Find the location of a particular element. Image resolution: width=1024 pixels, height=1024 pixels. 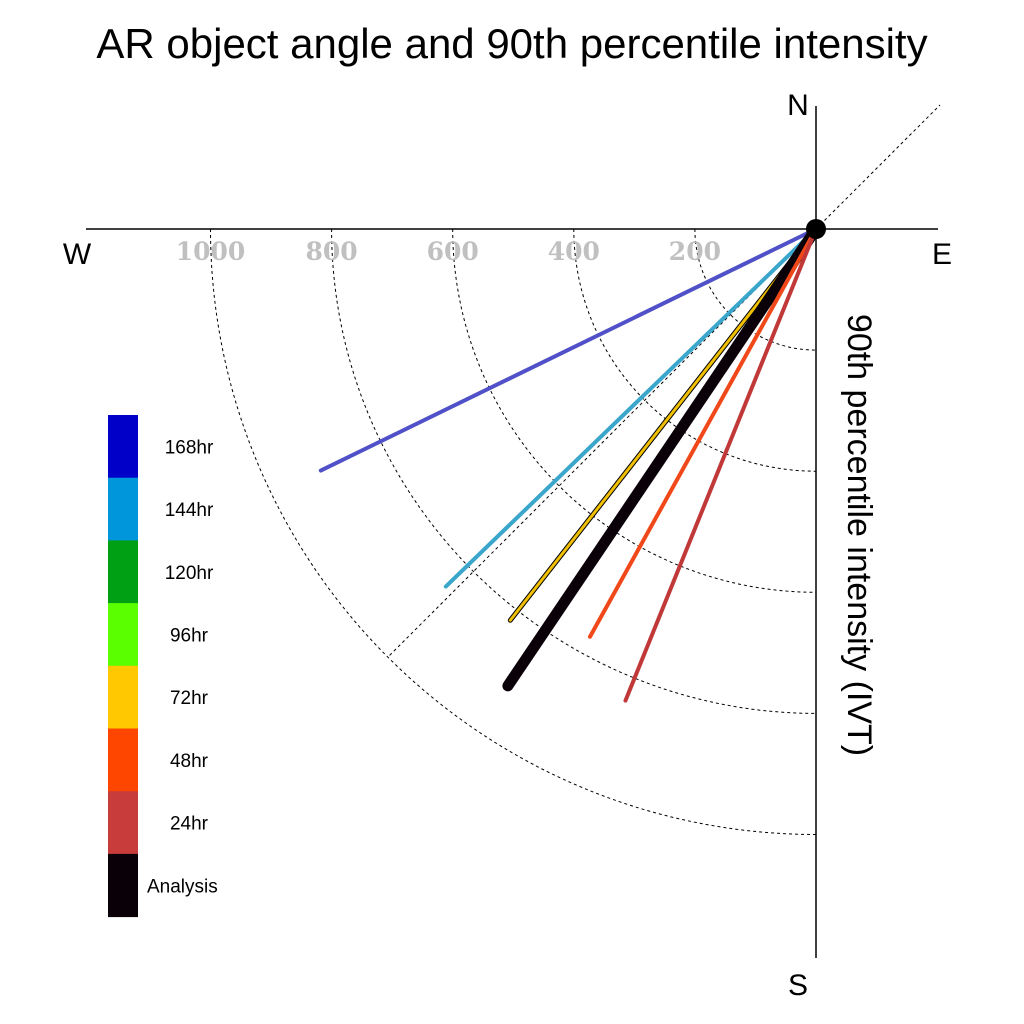

legend-swatch-48hr is located at coordinates (123, 760).